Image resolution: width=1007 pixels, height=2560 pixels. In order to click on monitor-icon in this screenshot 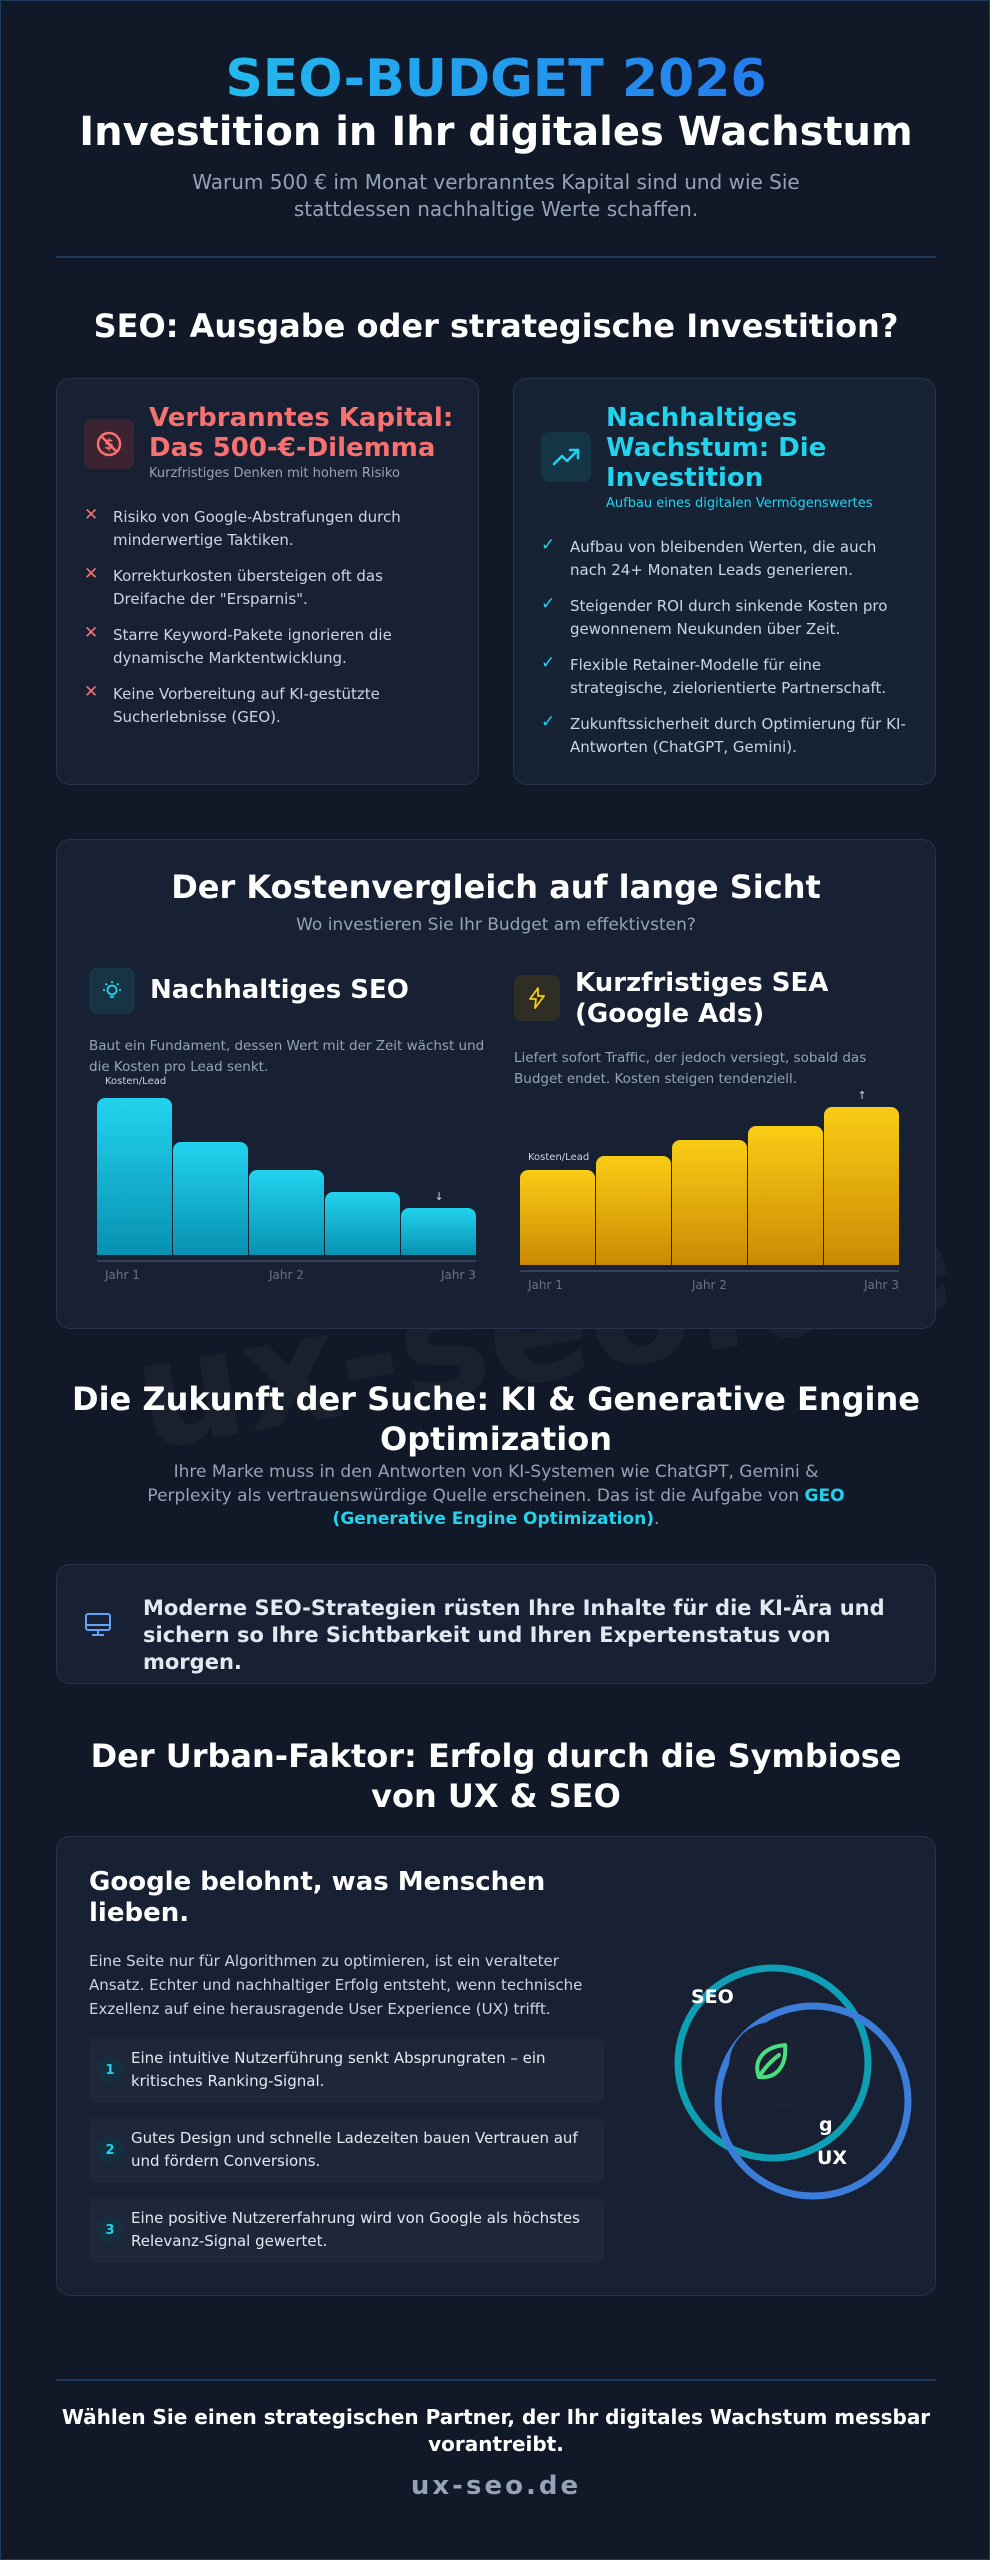, I will do `click(98, 1627)`.